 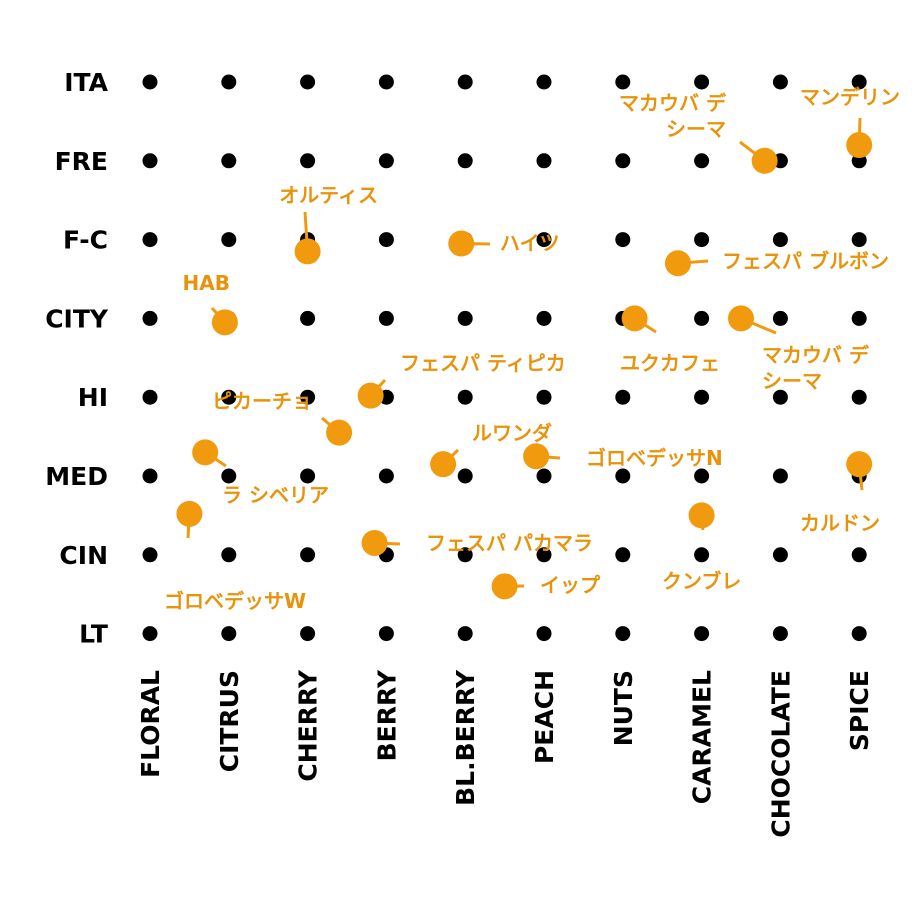 I want to click on grid-dot-f-c-peach, so click(x=544, y=240).